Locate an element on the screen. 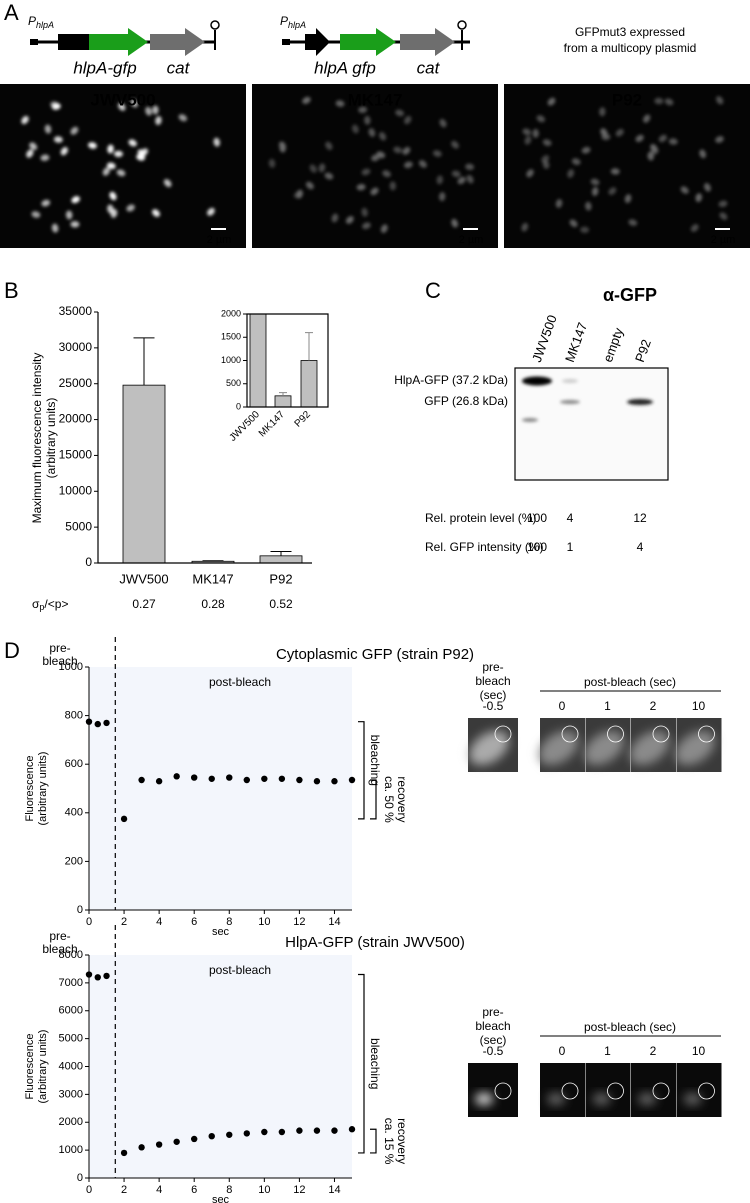  y-axis-label: (arbitrary units) is located at coordinates (51, 438).